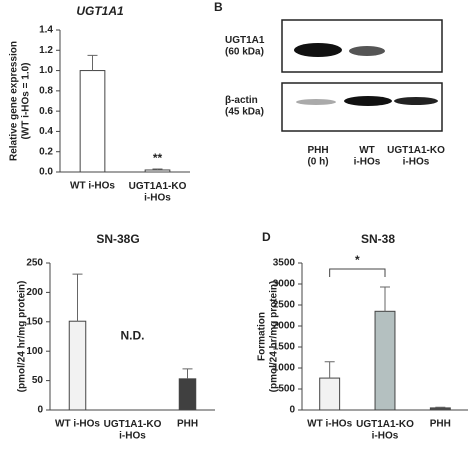 Image resolution: width=474 pixels, height=474 pixels. I want to click on y-tick-label: 2000, so click(284, 326).